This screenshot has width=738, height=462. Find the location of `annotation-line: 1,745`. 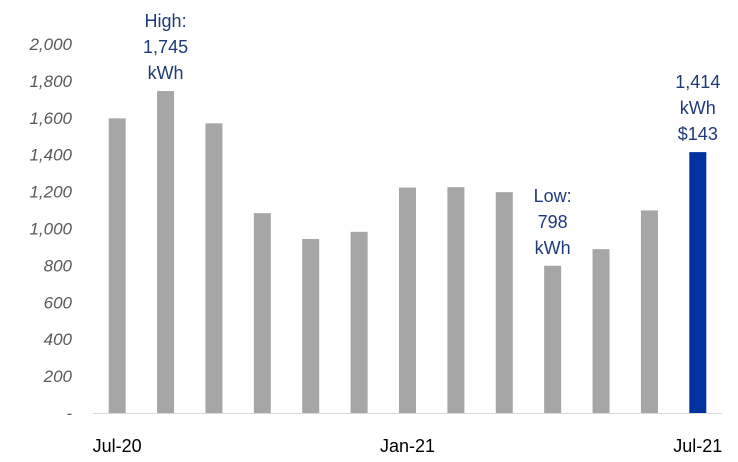

annotation-line: 1,745 is located at coordinates (165, 47).